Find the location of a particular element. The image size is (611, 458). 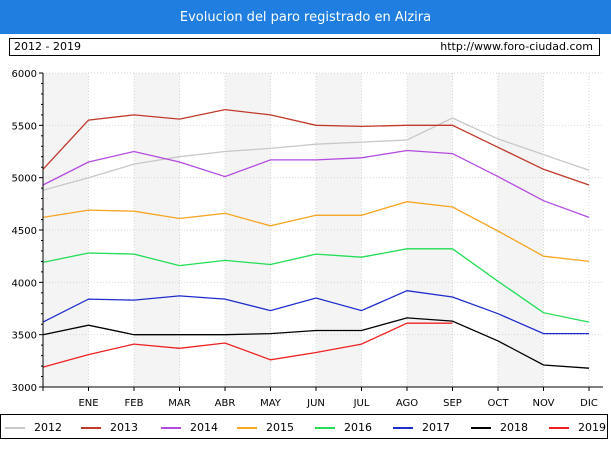

legend-item-2017: 2017 is located at coordinates (421, 427).